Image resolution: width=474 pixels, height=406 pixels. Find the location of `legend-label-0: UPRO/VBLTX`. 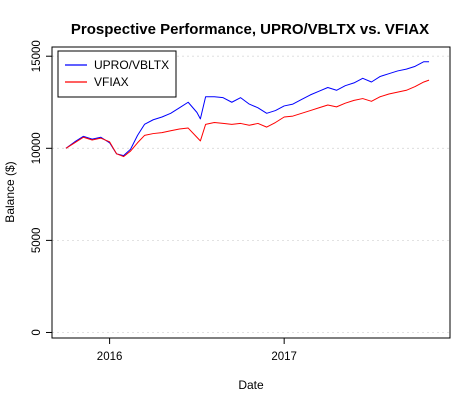

legend-label-0: UPRO/VBLTX is located at coordinates (131, 65).